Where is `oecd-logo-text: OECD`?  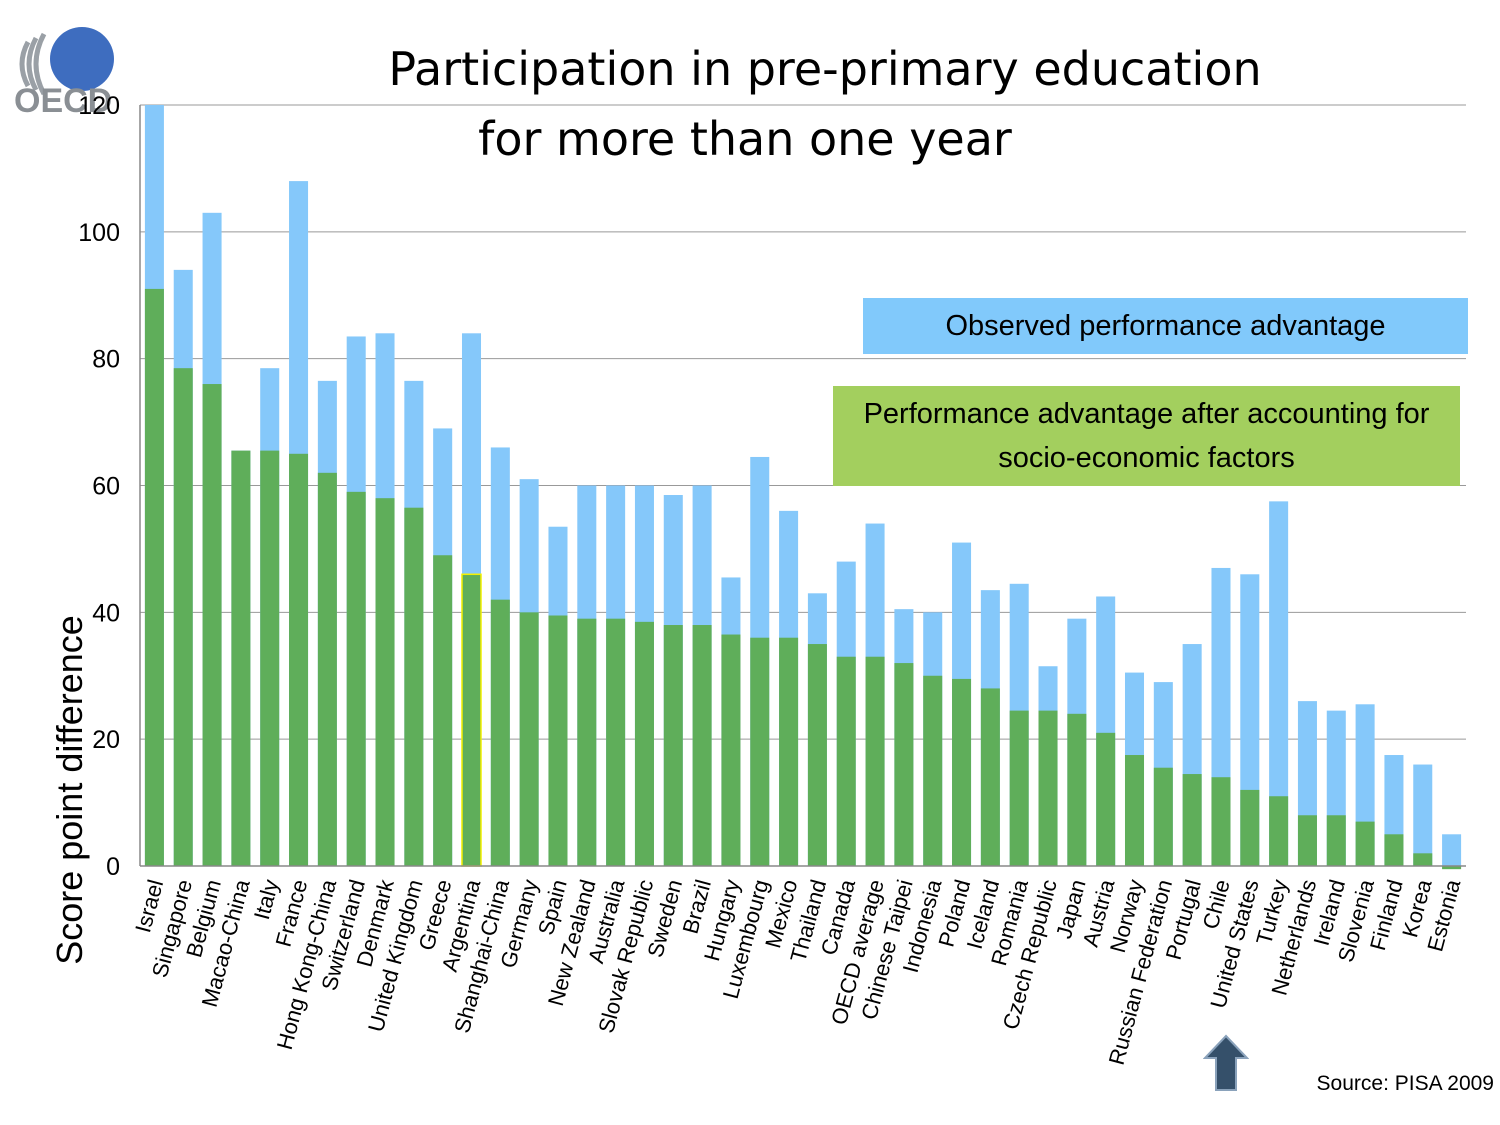 oecd-logo-text: OECD is located at coordinates (63, 98).